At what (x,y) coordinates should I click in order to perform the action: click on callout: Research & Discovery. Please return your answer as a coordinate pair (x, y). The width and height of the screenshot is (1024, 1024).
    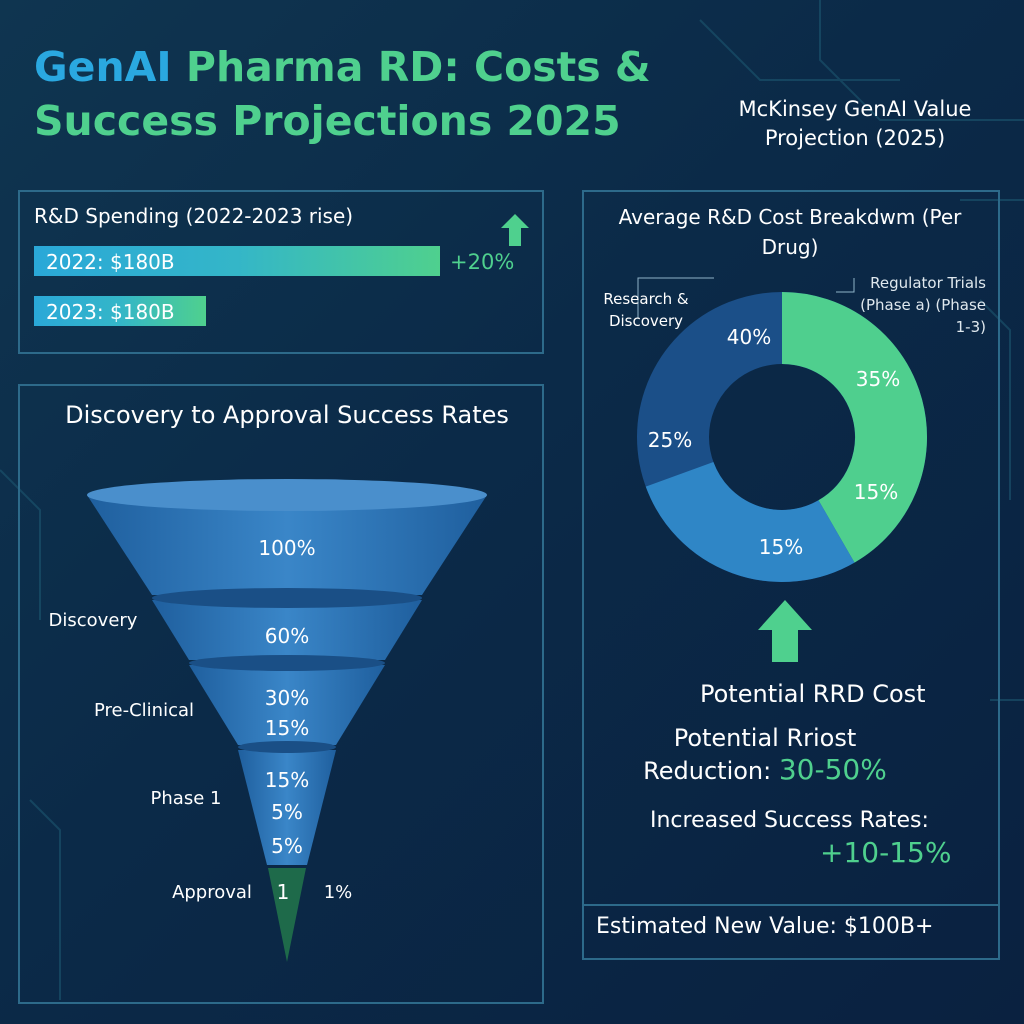
    Looking at the image, I should click on (646, 310).